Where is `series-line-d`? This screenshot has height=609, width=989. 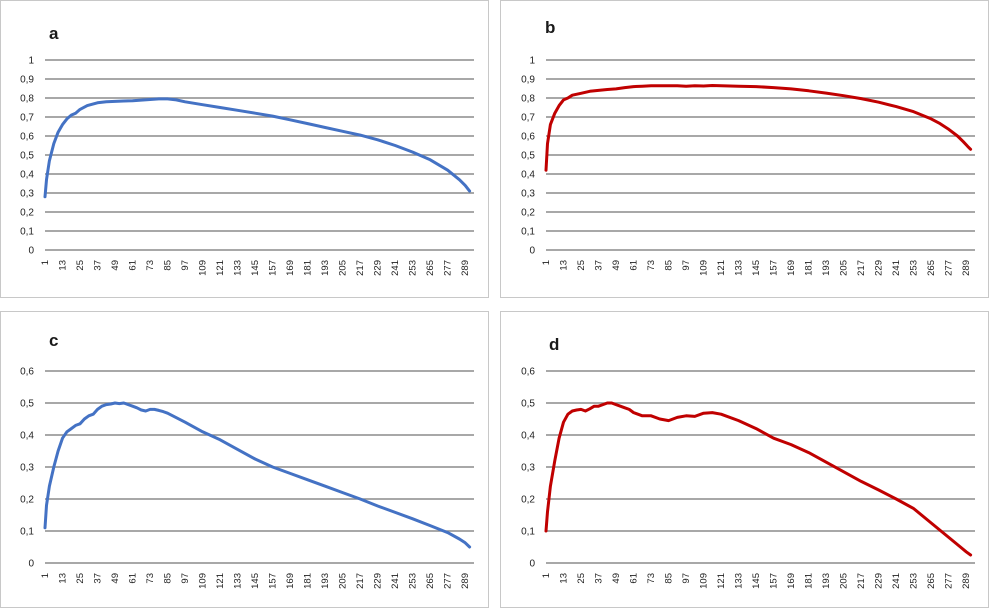 series-line-d is located at coordinates (758, 479).